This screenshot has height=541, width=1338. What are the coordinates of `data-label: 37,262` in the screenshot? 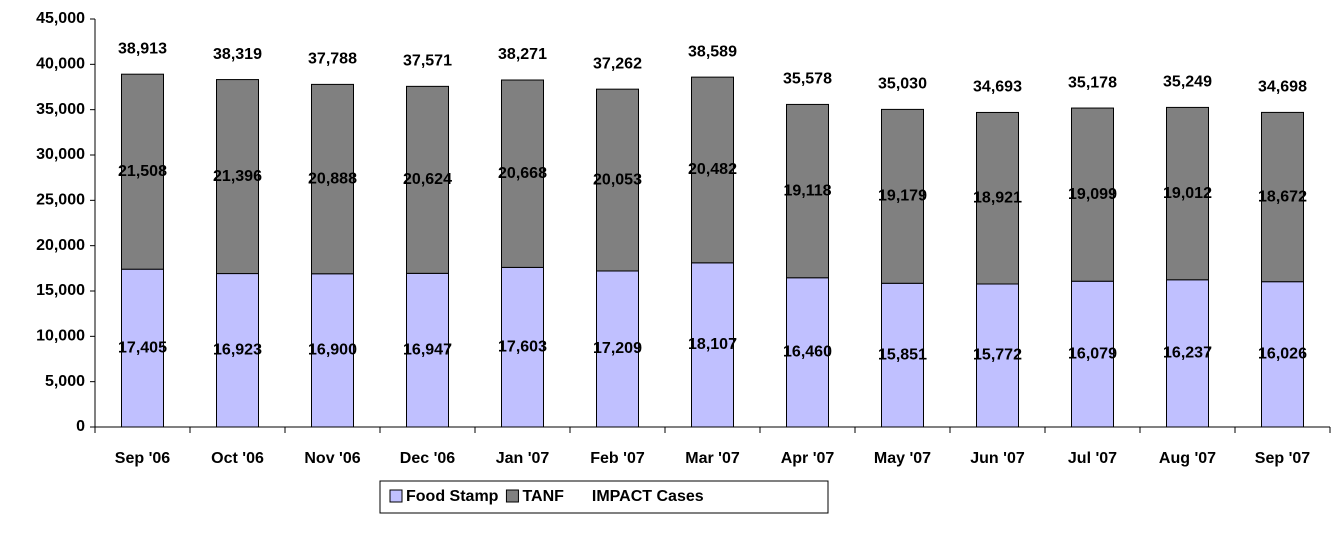 It's located at (617, 63).